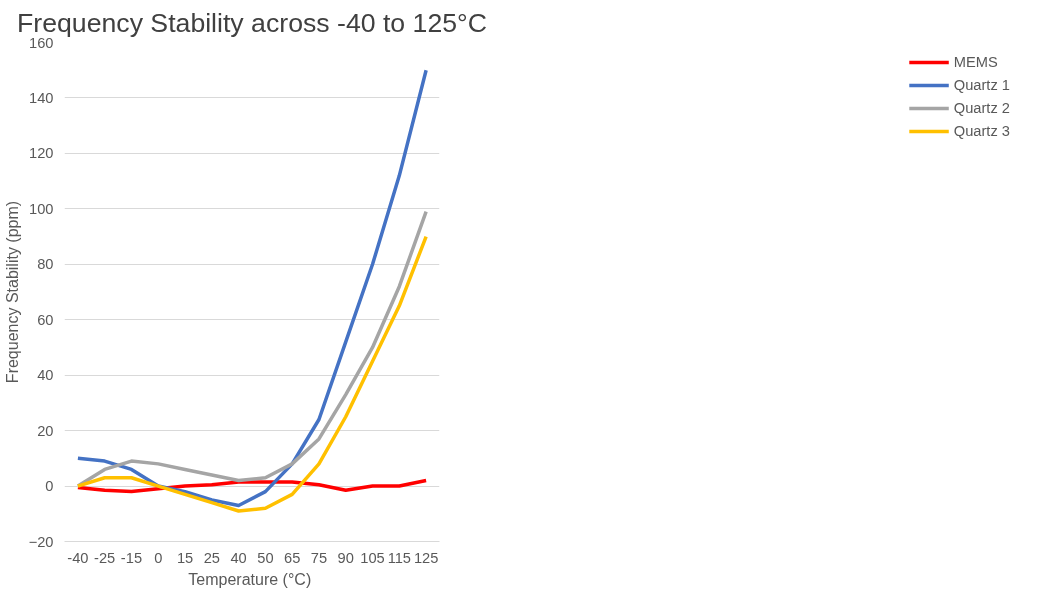 This screenshot has height=605, width=1039. What do you see at coordinates (158, 557) in the screenshot?
I see `x-tick-label: 0` at bounding box center [158, 557].